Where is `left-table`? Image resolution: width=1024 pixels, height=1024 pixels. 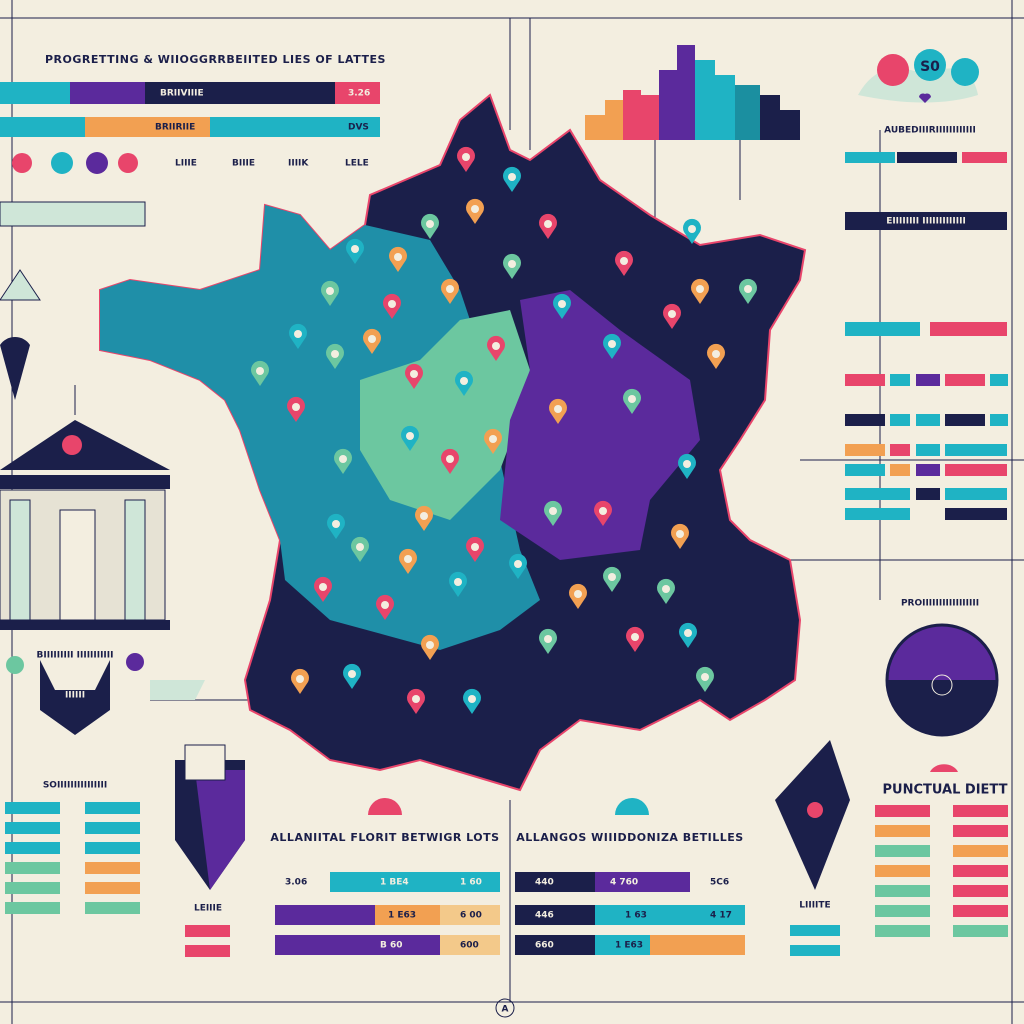 left-table is located at coordinates (125, 850).